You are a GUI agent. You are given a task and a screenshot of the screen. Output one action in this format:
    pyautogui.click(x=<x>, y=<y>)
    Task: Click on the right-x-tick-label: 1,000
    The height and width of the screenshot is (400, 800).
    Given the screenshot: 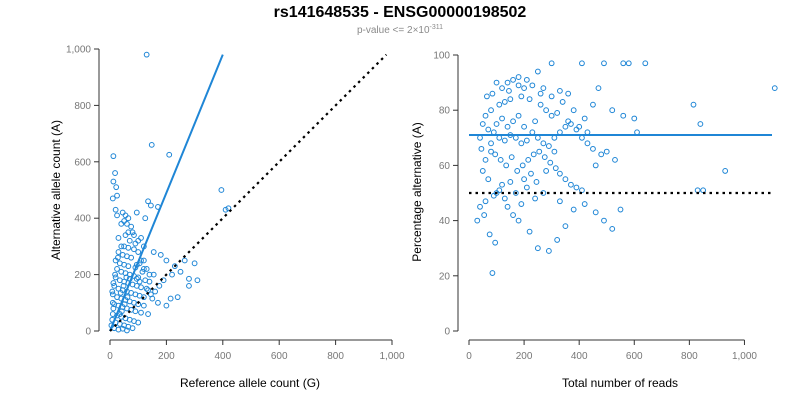 What is the action you would take?
    pyautogui.click(x=744, y=356)
    